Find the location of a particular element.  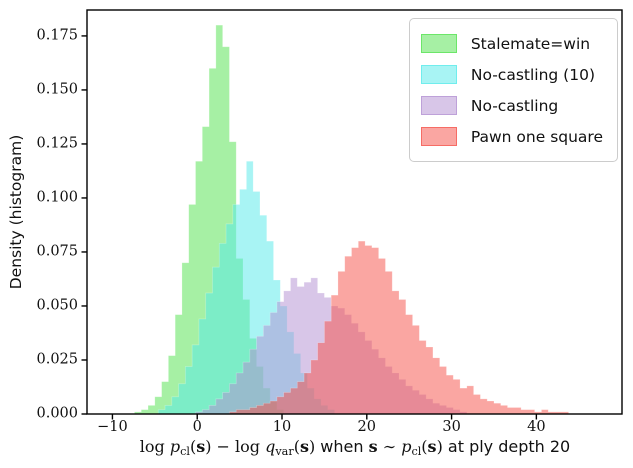

x-tick-label: 40 is located at coordinates (536, 427).